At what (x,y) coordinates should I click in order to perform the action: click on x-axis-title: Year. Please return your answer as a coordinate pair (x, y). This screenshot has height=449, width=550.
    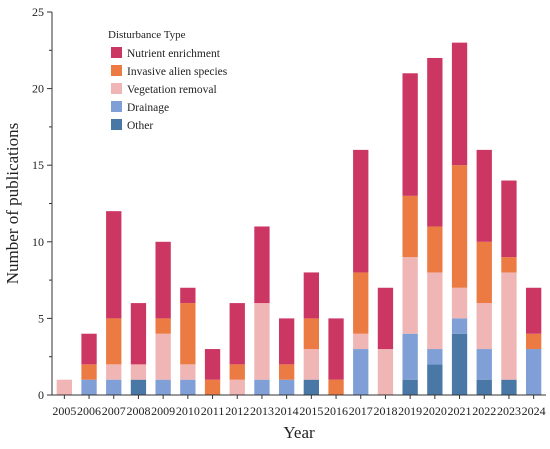
    Looking at the image, I should click on (299, 432).